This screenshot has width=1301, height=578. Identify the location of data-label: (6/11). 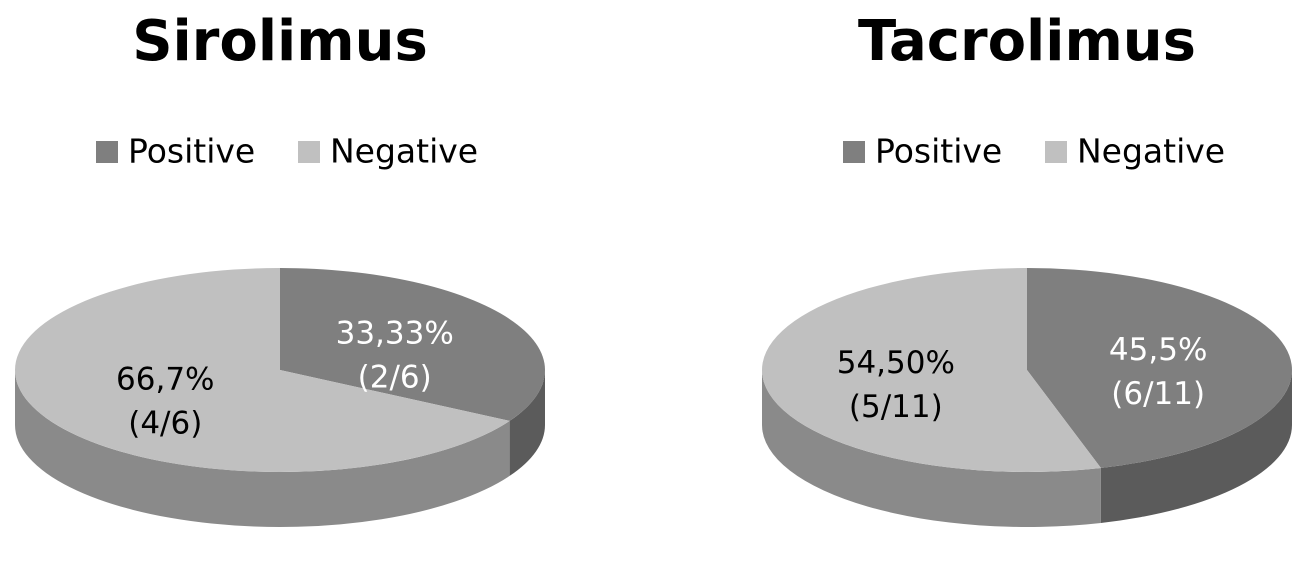
(1158, 394).